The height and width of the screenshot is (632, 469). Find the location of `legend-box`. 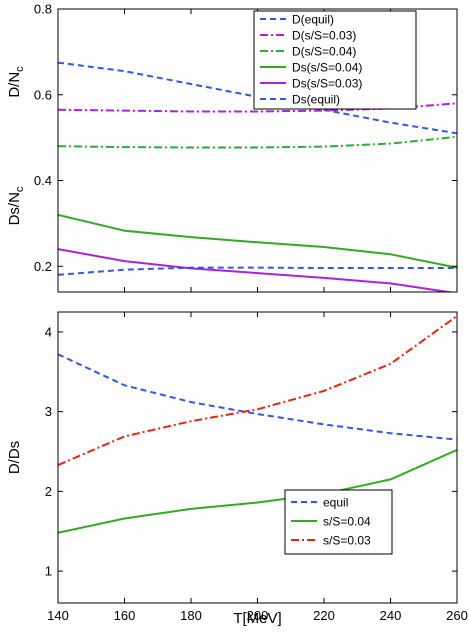

legend-box is located at coordinates (335, 60).